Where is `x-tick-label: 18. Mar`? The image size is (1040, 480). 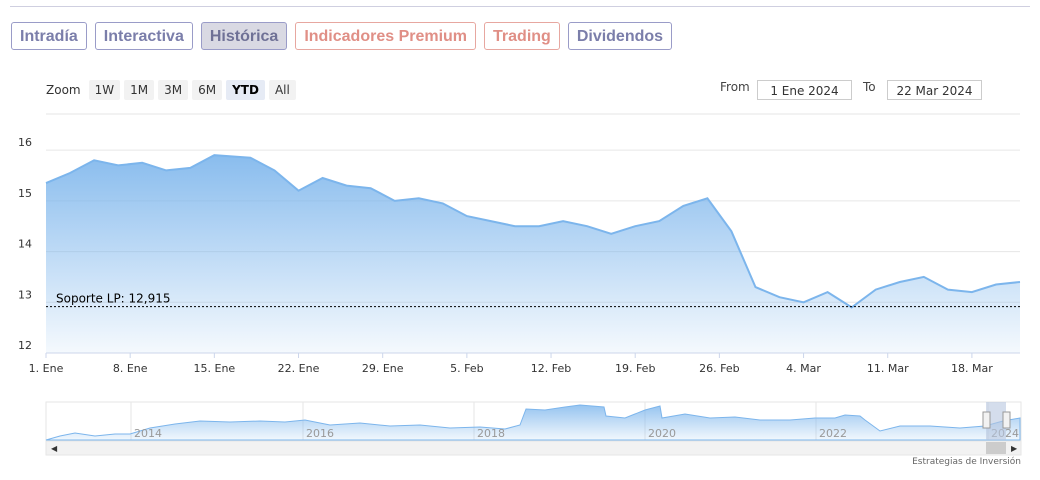
x-tick-label: 18. Mar is located at coordinates (972, 368).